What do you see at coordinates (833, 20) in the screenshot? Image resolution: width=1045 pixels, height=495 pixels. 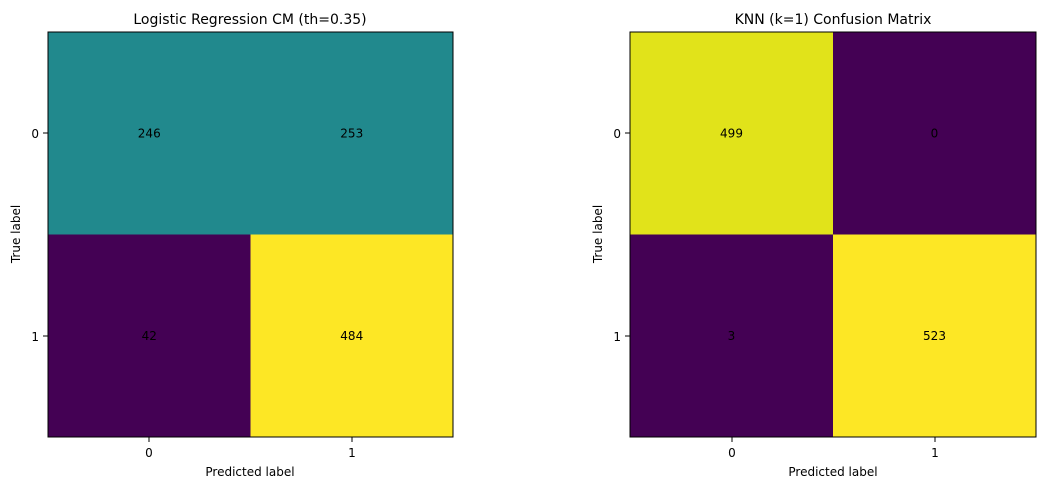 I see `chart-title: KNN (k=1) Confusion Matrix` at bounding box center [833, 20].